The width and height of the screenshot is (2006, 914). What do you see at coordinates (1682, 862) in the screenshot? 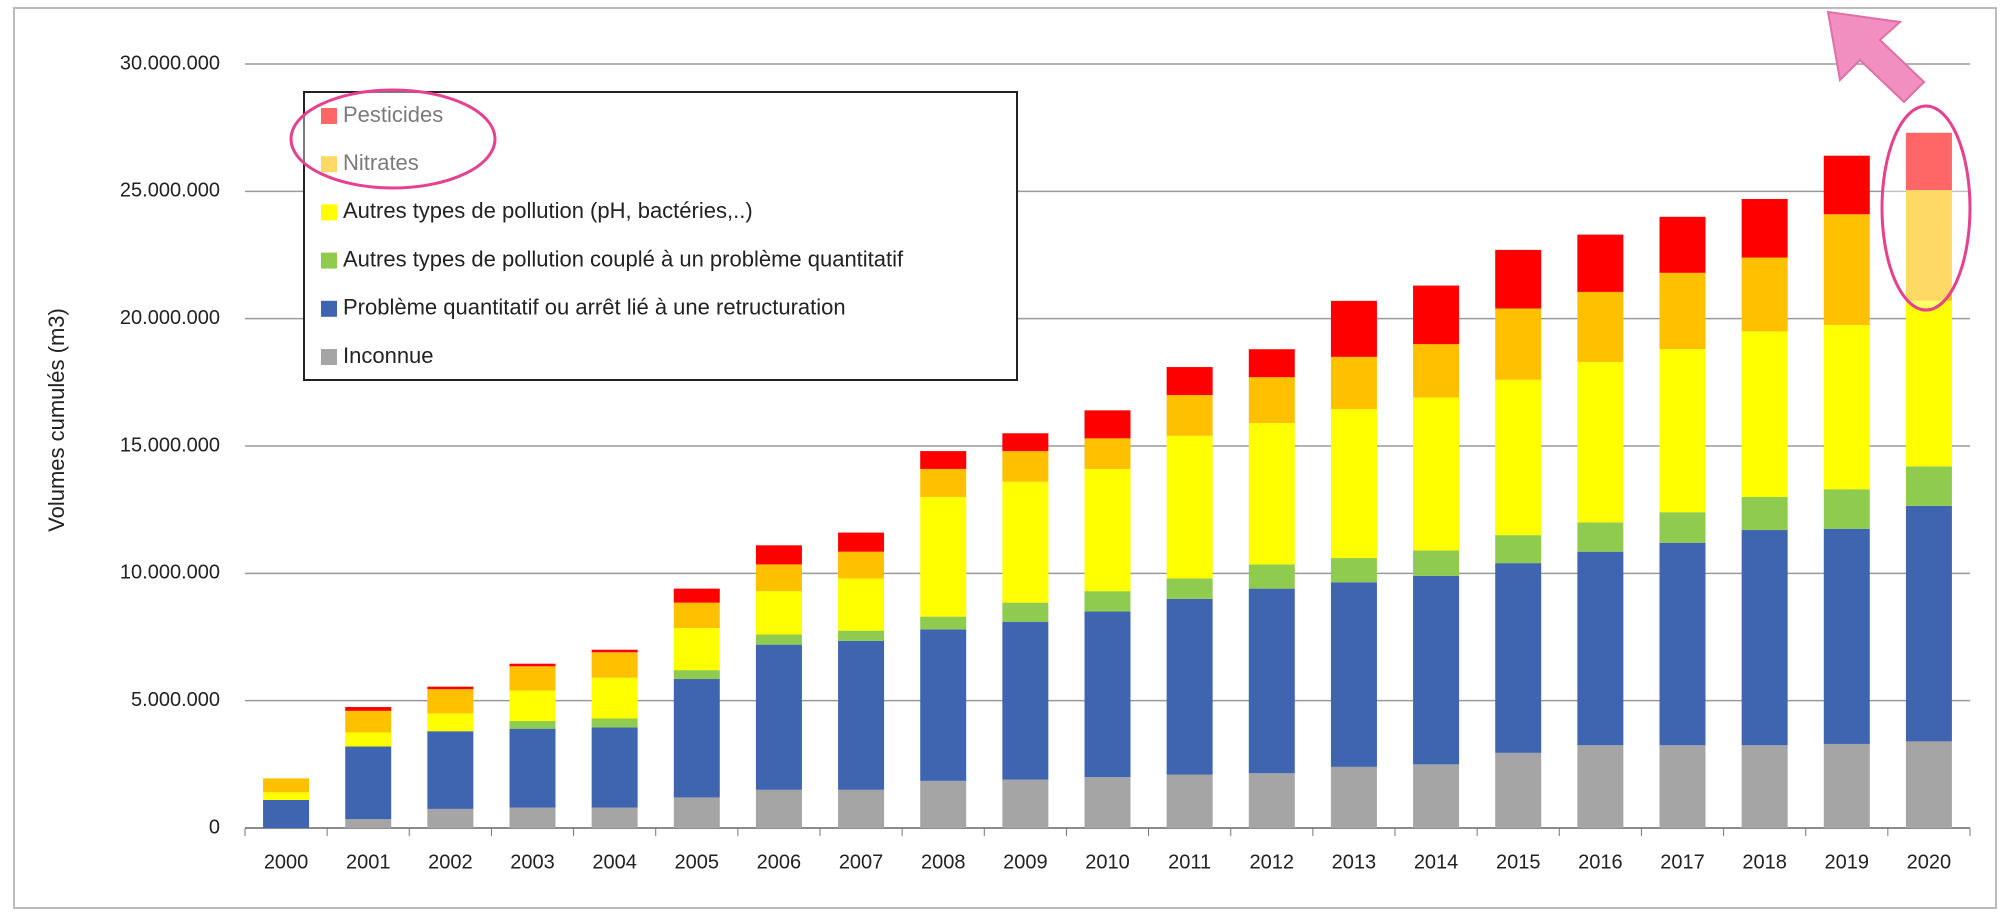
I see `x-tick-label: 2017` at bounding box center [1682, 862].